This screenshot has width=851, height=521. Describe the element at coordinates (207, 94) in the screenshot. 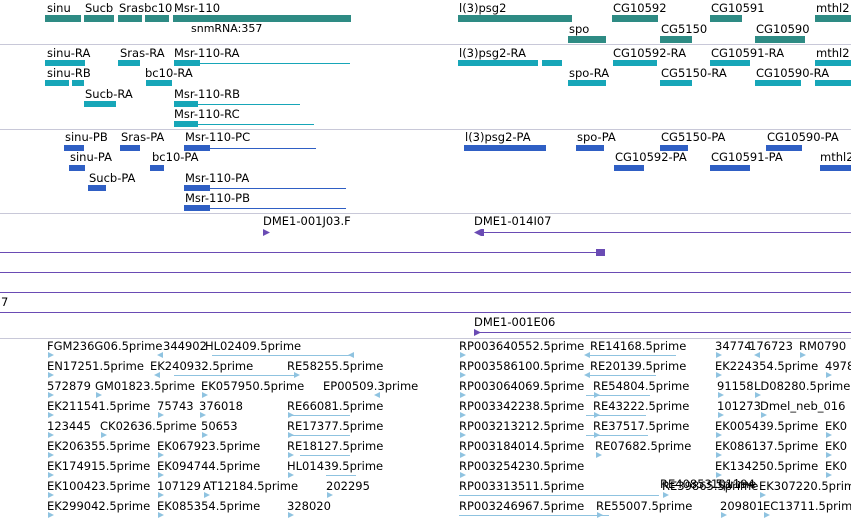

I see `transcript-label: Msr-110-RB` at that location.